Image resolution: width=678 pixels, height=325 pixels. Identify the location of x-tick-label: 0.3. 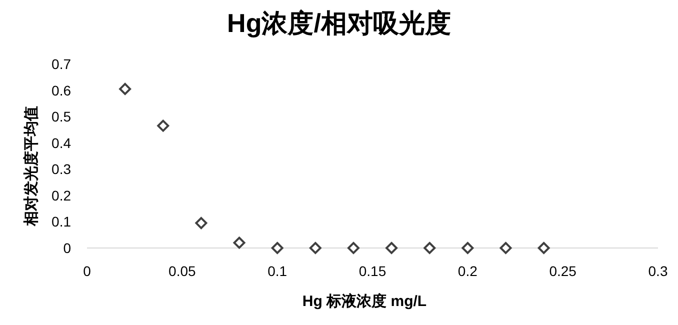
(658, 271).